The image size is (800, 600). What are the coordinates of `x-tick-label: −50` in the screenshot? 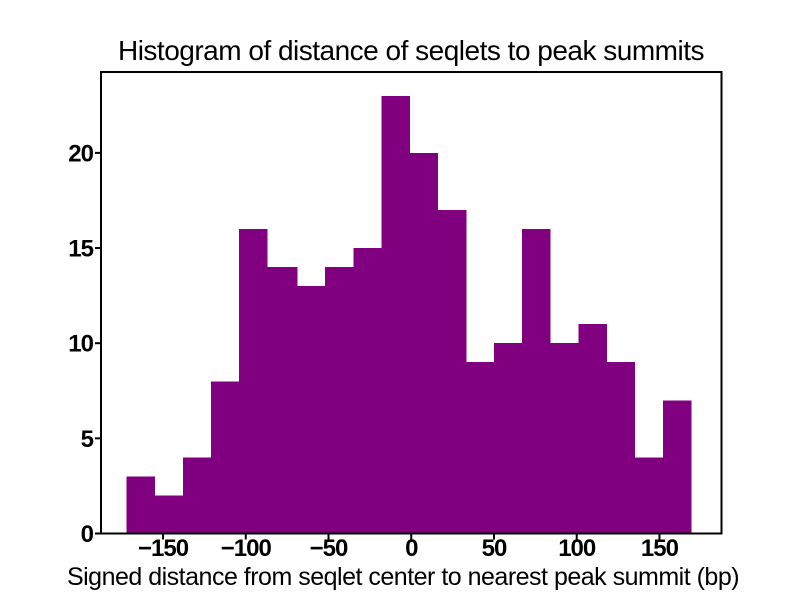 It's located at (329, 548).